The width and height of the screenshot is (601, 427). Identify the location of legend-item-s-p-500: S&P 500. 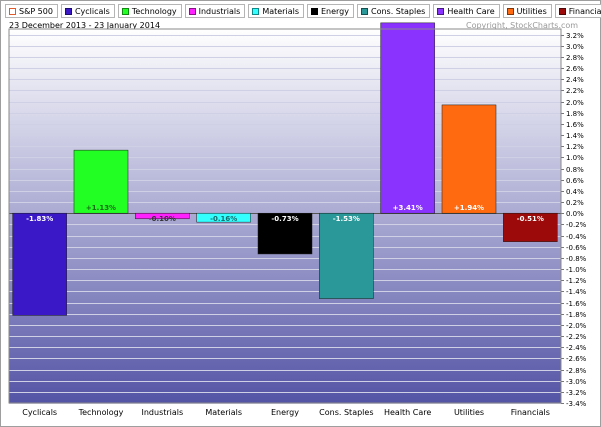
(31, 11).